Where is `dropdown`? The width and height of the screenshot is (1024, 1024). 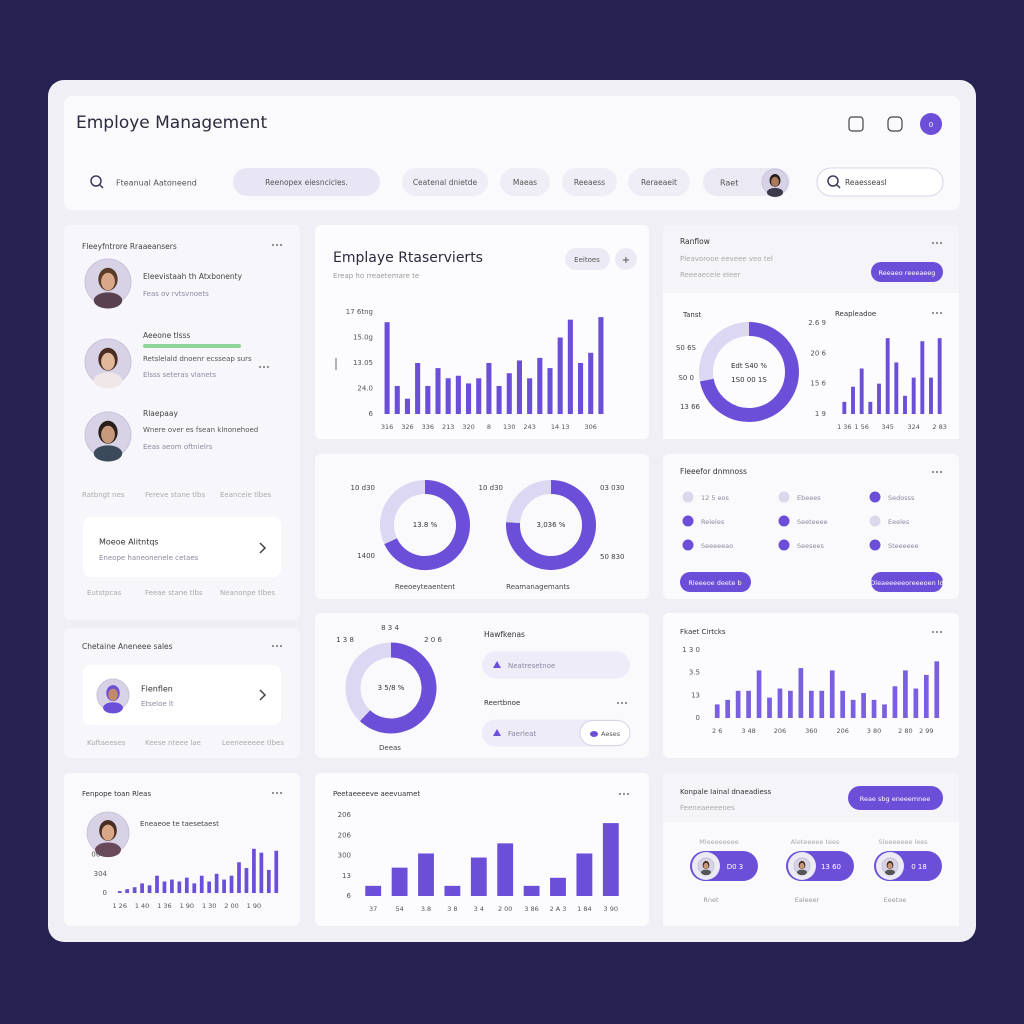 dropdown is located at coordinates (880, 182).